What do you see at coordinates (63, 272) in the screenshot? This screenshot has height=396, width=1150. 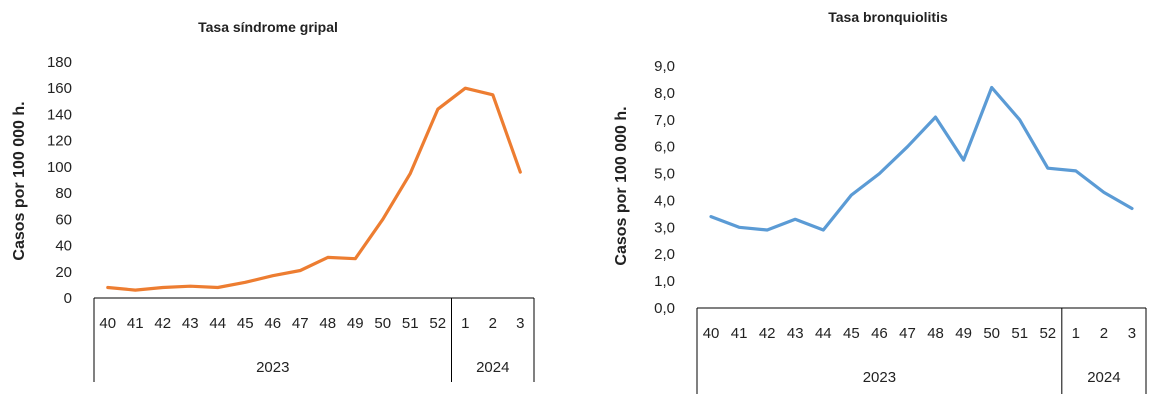 I see `y-tick-label: 20` at bounding box center [63, 272].